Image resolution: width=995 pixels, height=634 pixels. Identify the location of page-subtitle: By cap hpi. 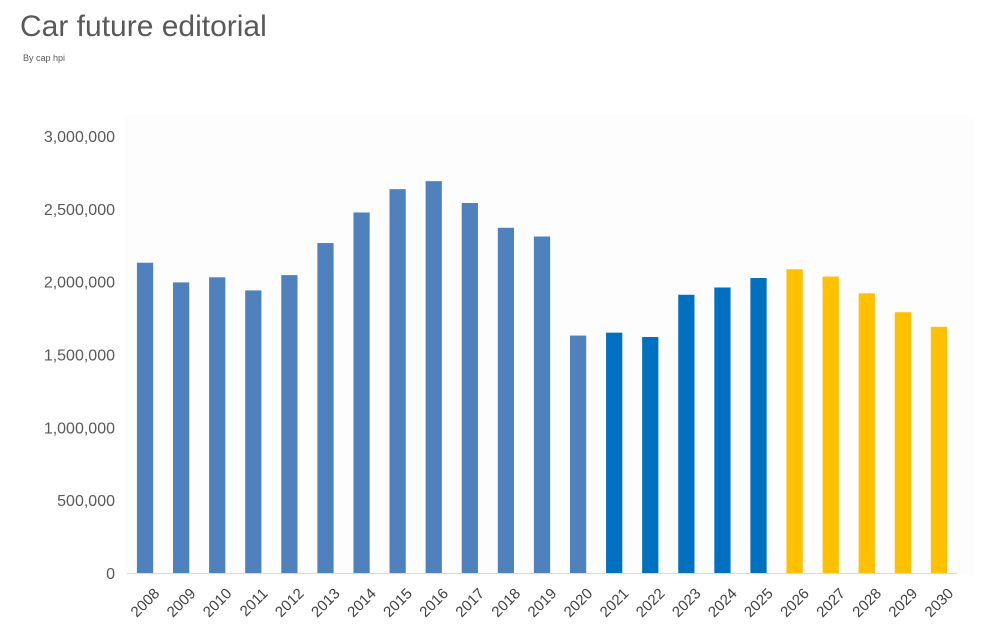
(44, 58).